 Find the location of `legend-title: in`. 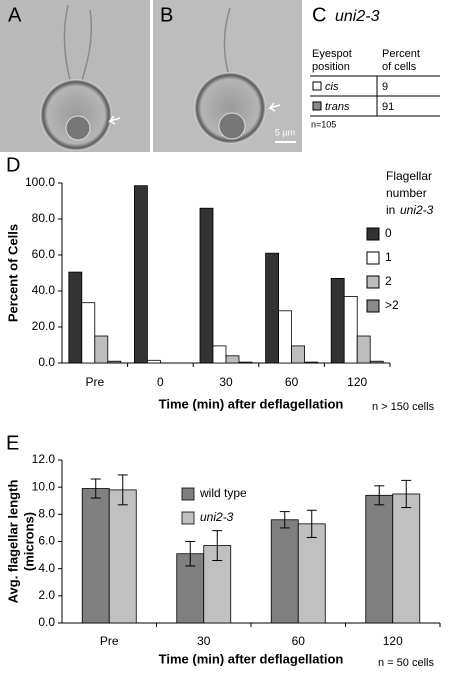

legend-title: in is located at coordinates (390, 210).